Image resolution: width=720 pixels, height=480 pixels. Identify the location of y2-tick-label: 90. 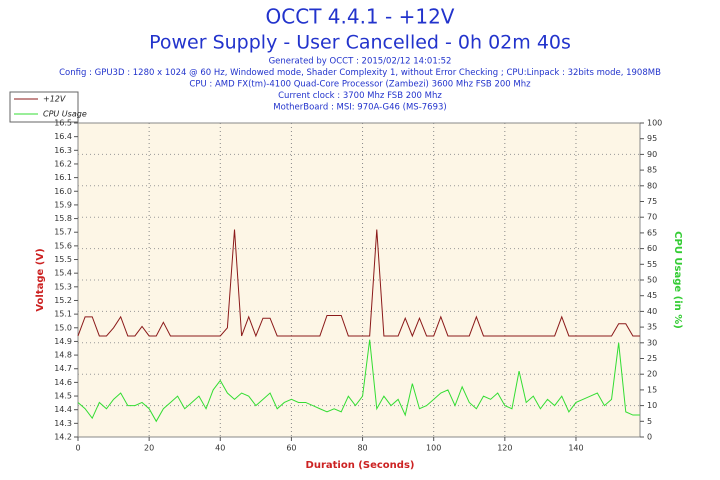
(652, 154).